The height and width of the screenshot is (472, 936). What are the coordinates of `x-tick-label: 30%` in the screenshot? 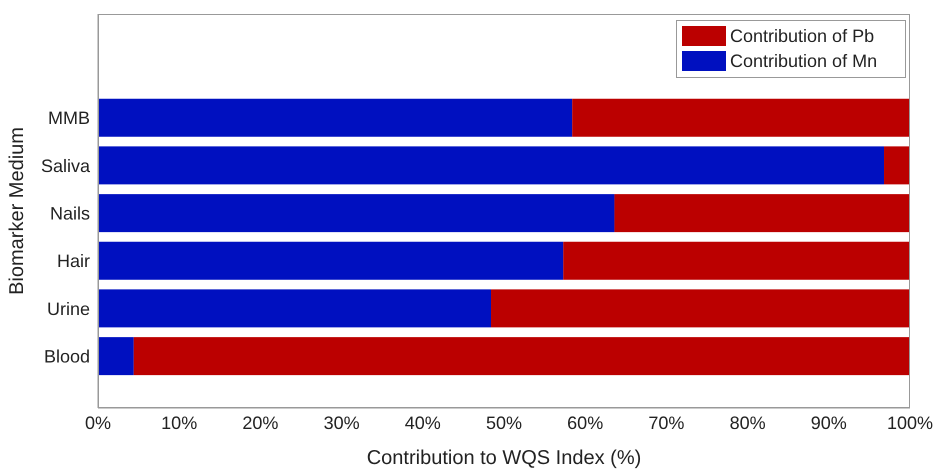 It's located at (342, 422).